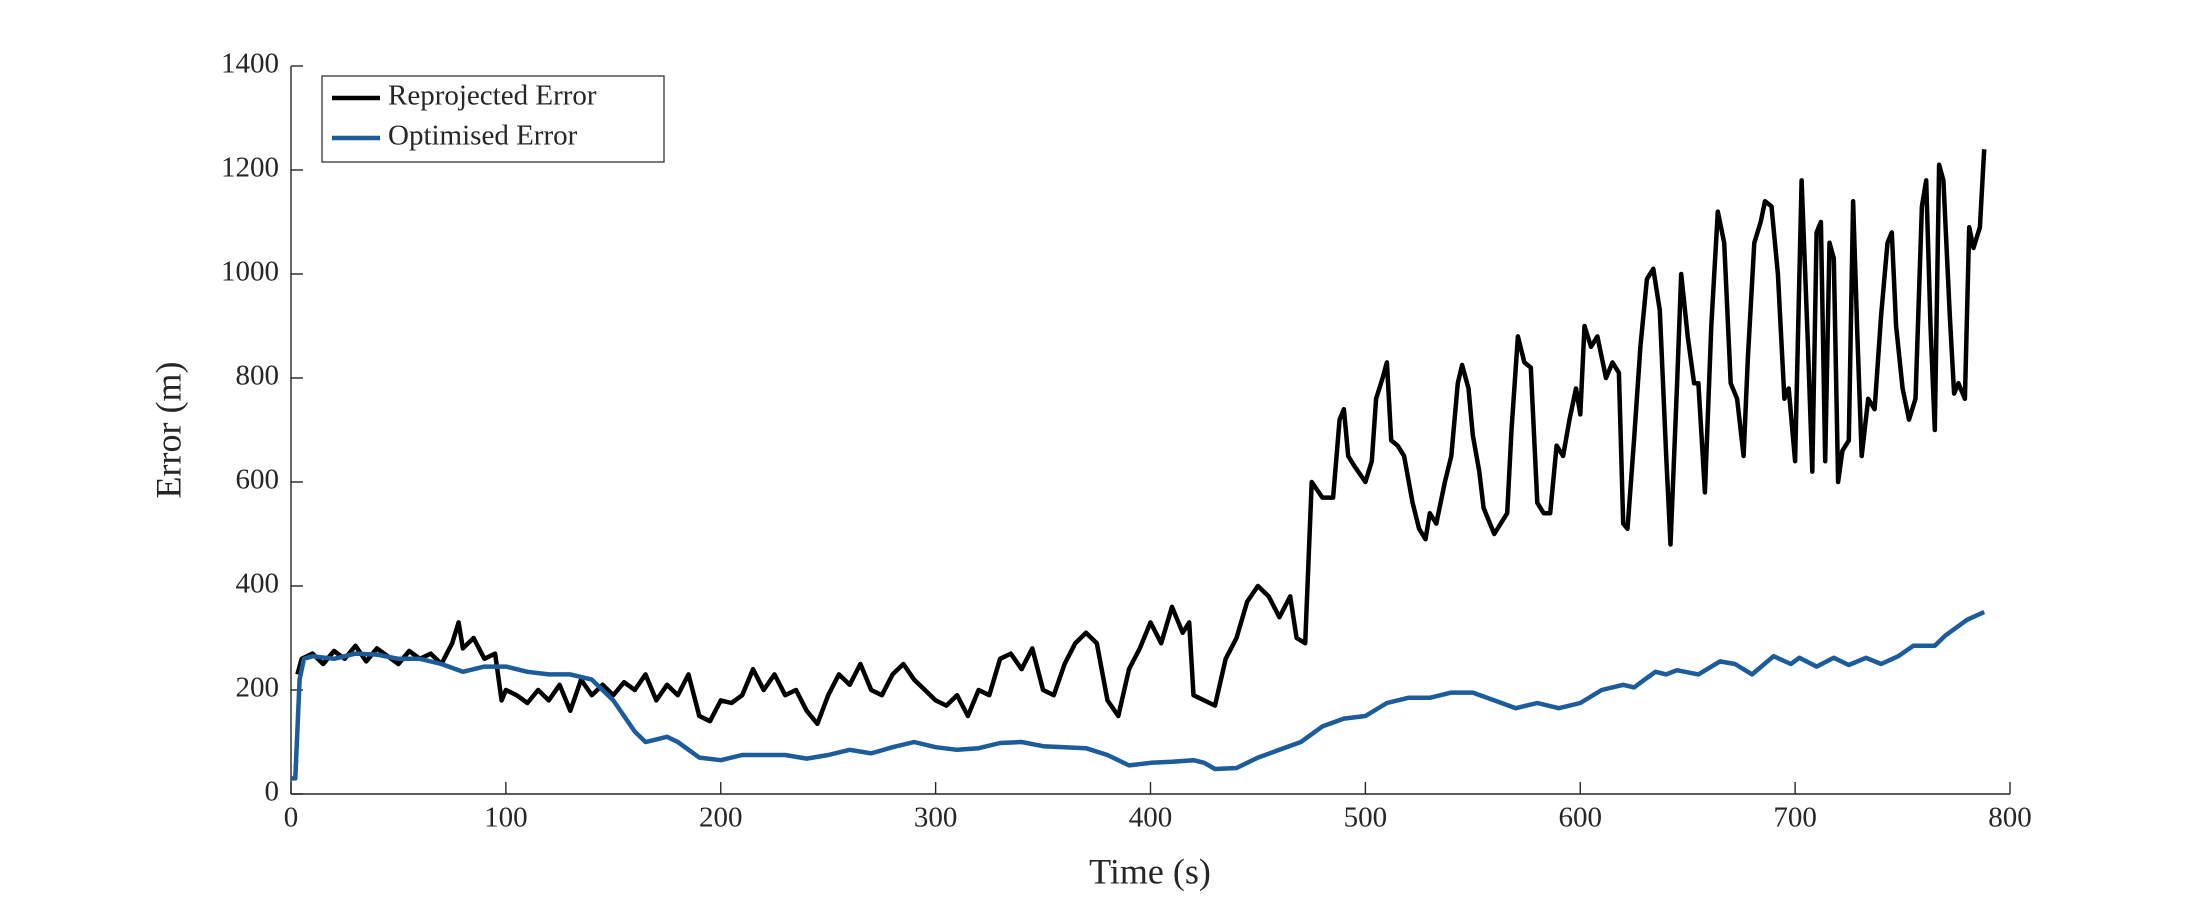  I want to click on series-line, so click(1138, 695).